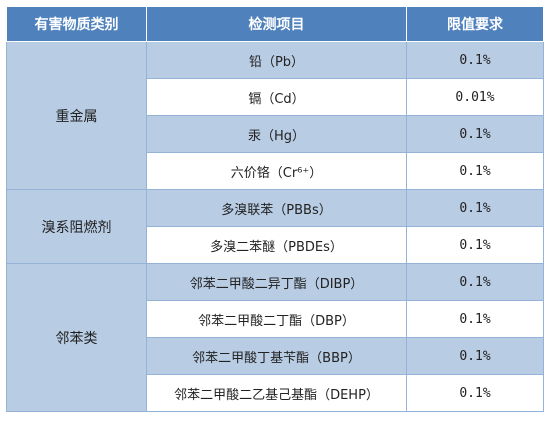 Image resolution: width=547 pixels, height=424 pixels. What do you see at coordinates (76, 24) in the screenshot?
I see `header-category: 有害物质类别` at bounding box center [76, 24].